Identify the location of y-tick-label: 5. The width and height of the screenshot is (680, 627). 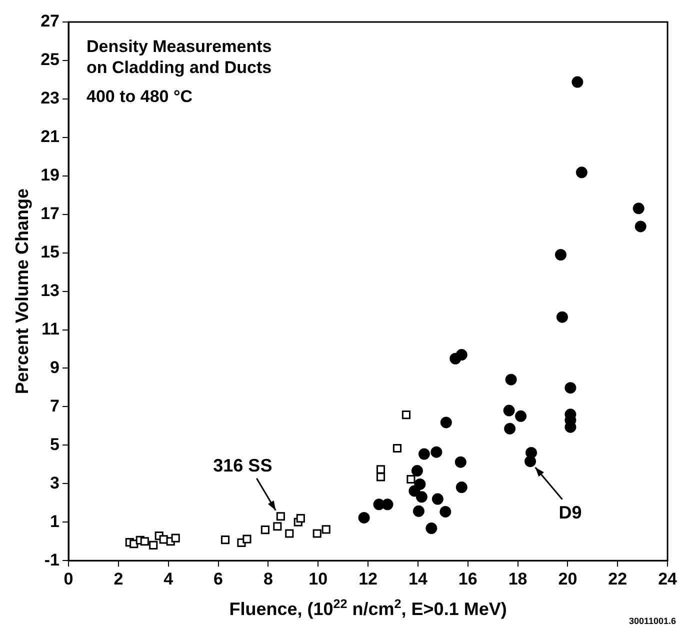
(55, 444).